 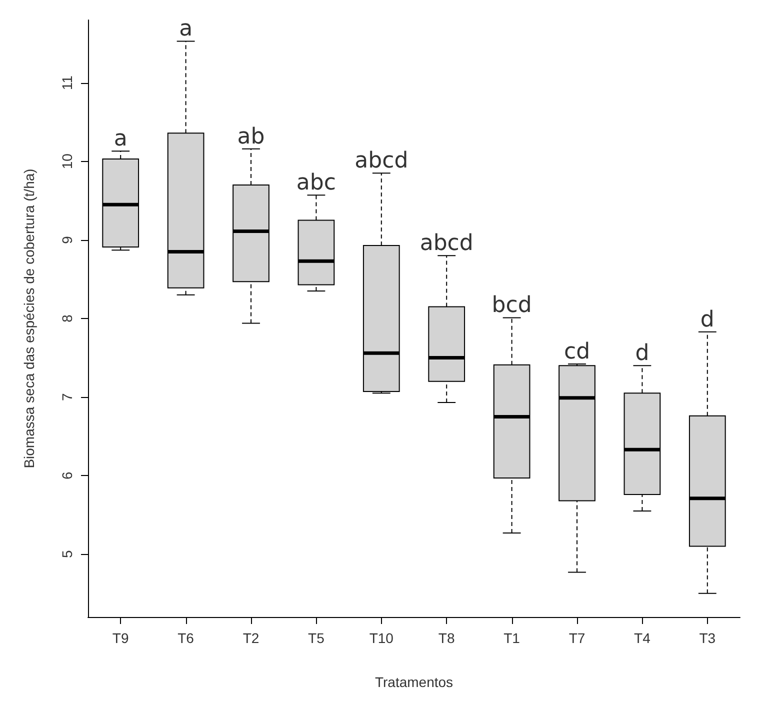 What do you see at coordinates (67, 476) in the screenshot?
I see `y-tick-label: 6` at bounding box center [67, 476].